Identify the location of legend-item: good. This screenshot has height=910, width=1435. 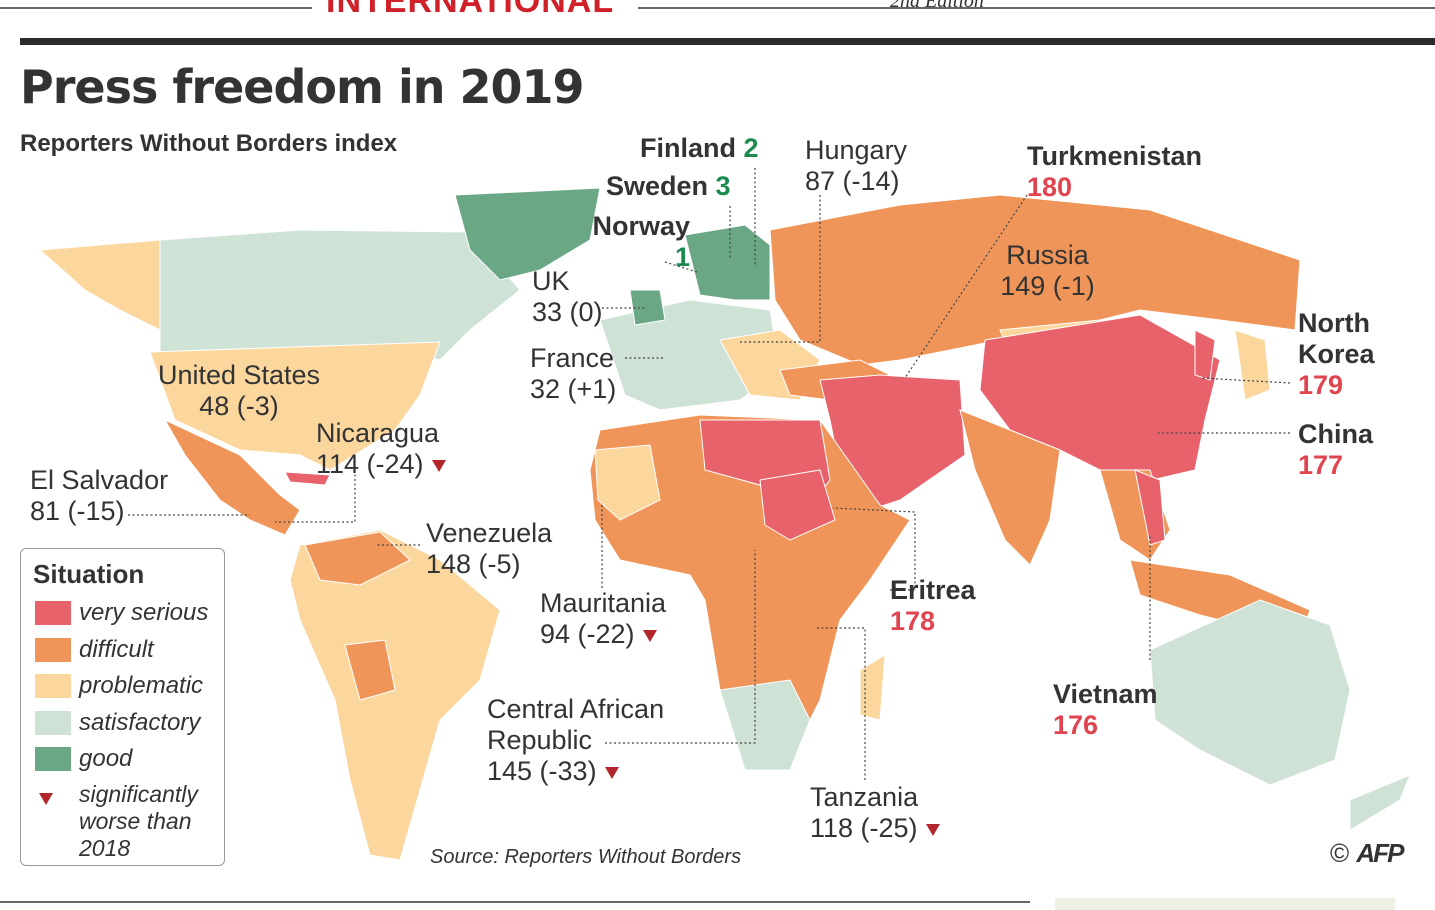
(83, 759).